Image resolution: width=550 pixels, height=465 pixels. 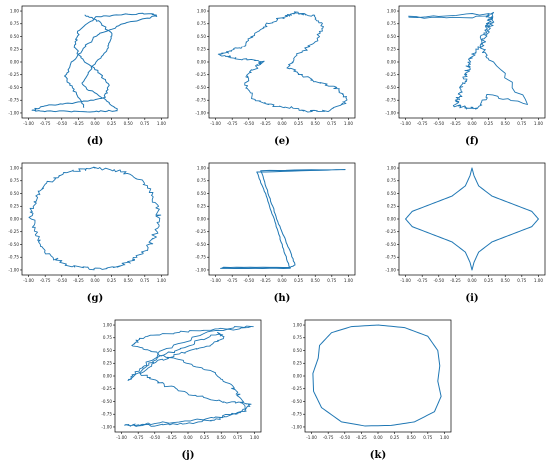 What do you see at coordinates (472, 141) in the screenshot?
I see `subplot-caption: (f)` at bounding box center [472, 141].